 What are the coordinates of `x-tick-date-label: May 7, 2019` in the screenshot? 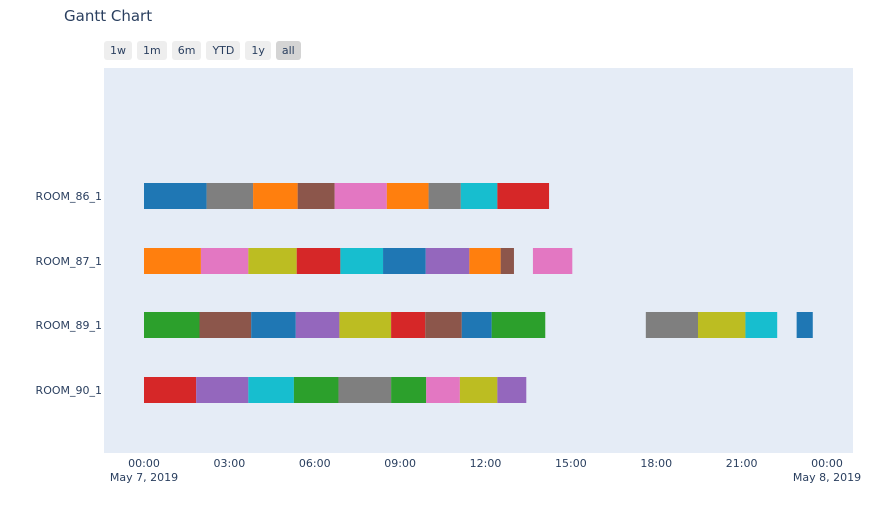 It's located at (144, 477).